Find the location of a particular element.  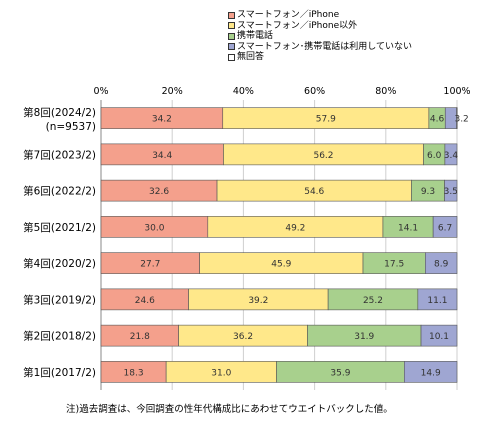

data-label: 11.1 is located at coordinates (437, 301).